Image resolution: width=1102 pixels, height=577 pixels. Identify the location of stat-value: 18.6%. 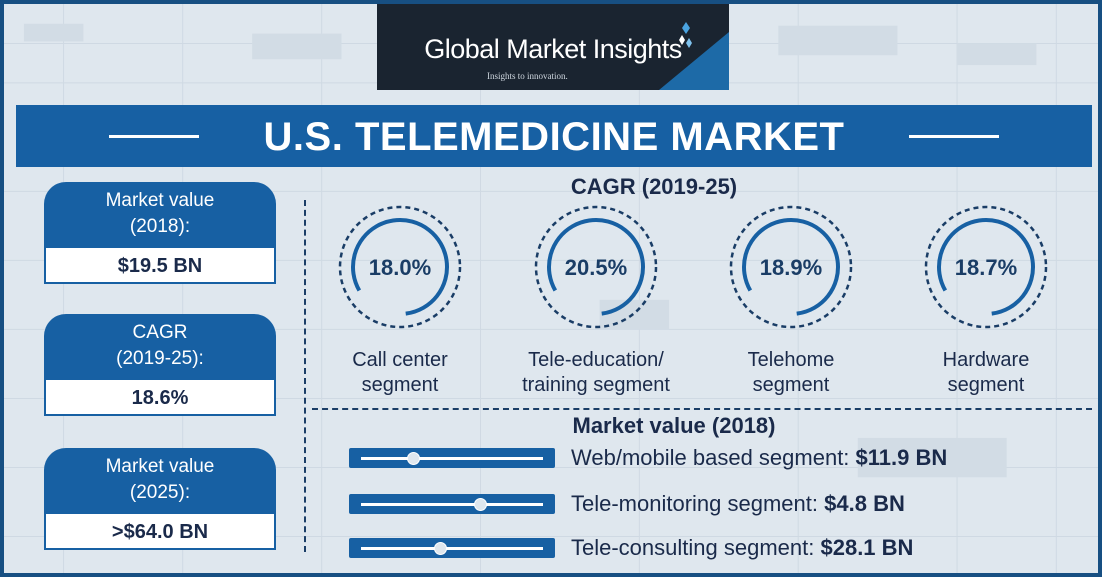
(160, 398).